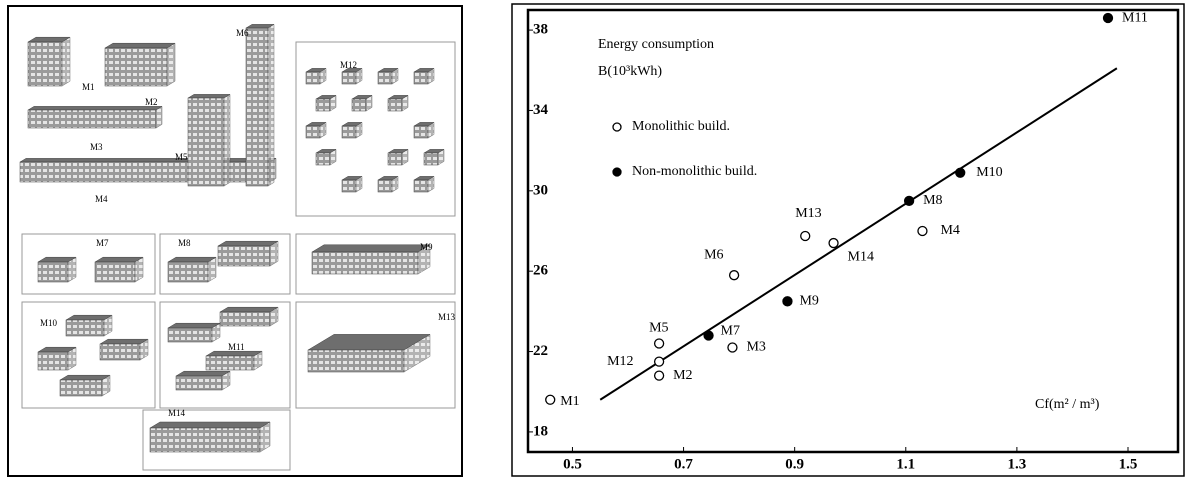  What do you see at coordinates (572, 464) in the screenshot?
I see `x-tick-label: 0.5` at bounding box center [572, 464].